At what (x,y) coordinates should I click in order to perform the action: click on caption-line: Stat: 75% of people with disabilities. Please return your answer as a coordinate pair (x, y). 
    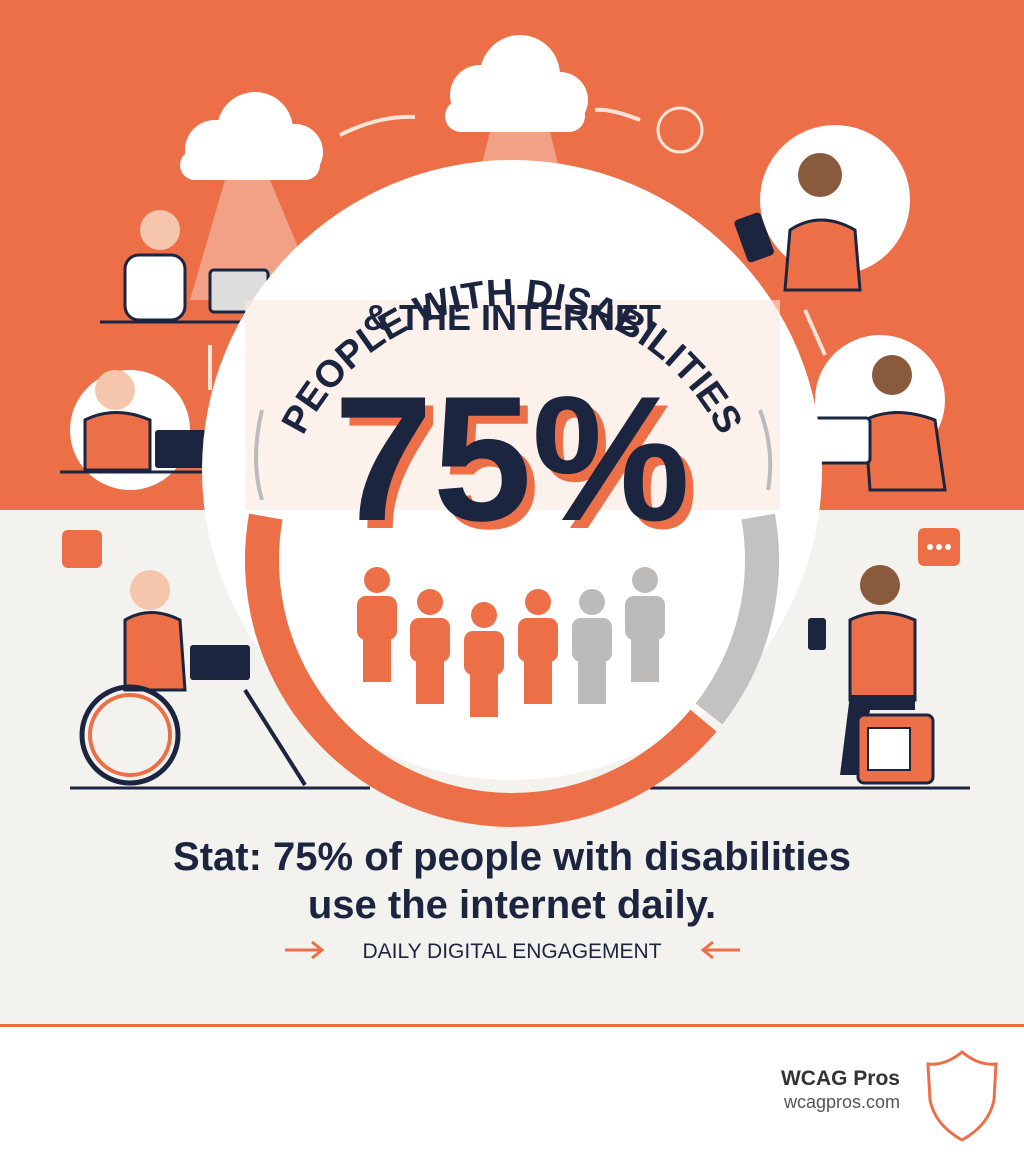
    Looking at the image, I should click on (512, 857).